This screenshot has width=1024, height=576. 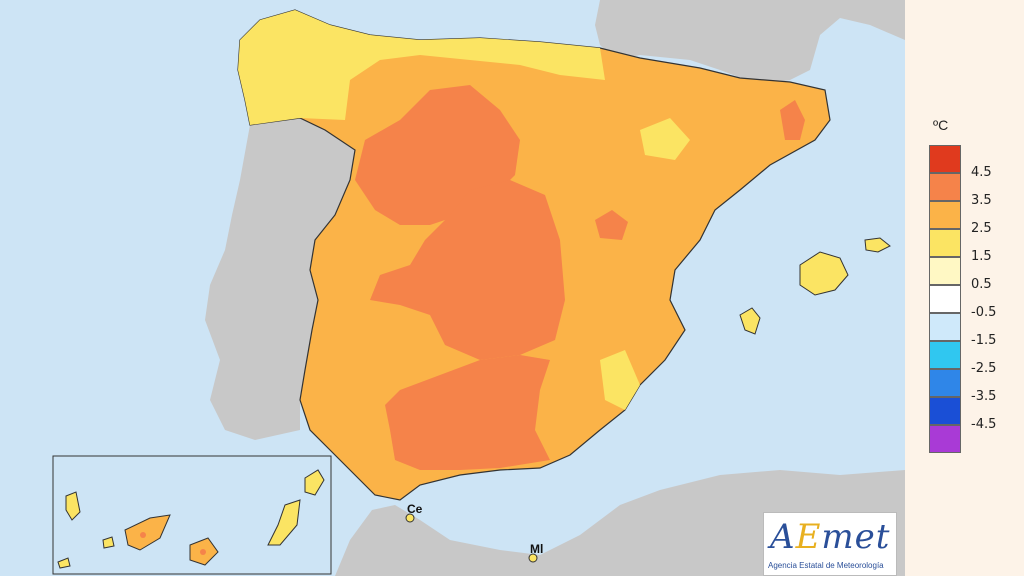 I want to click on logo-subtitle: Agencia Estatal de Meteorología, so click(x=826, y=565).